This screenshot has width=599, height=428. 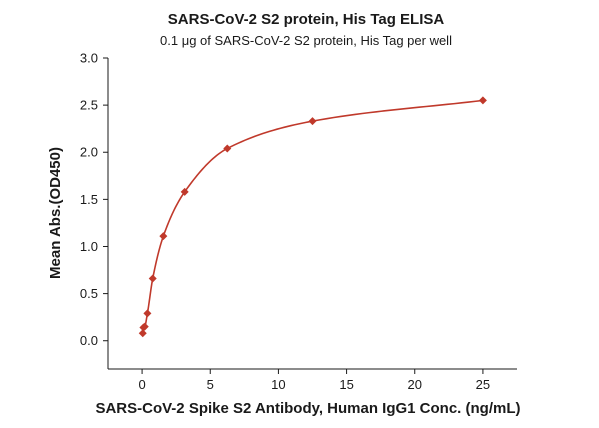 What do you see at coordinates (89, 293) in the screenshot?
I see `y-tick-label: 0.5` at bounding box center [89, 293].